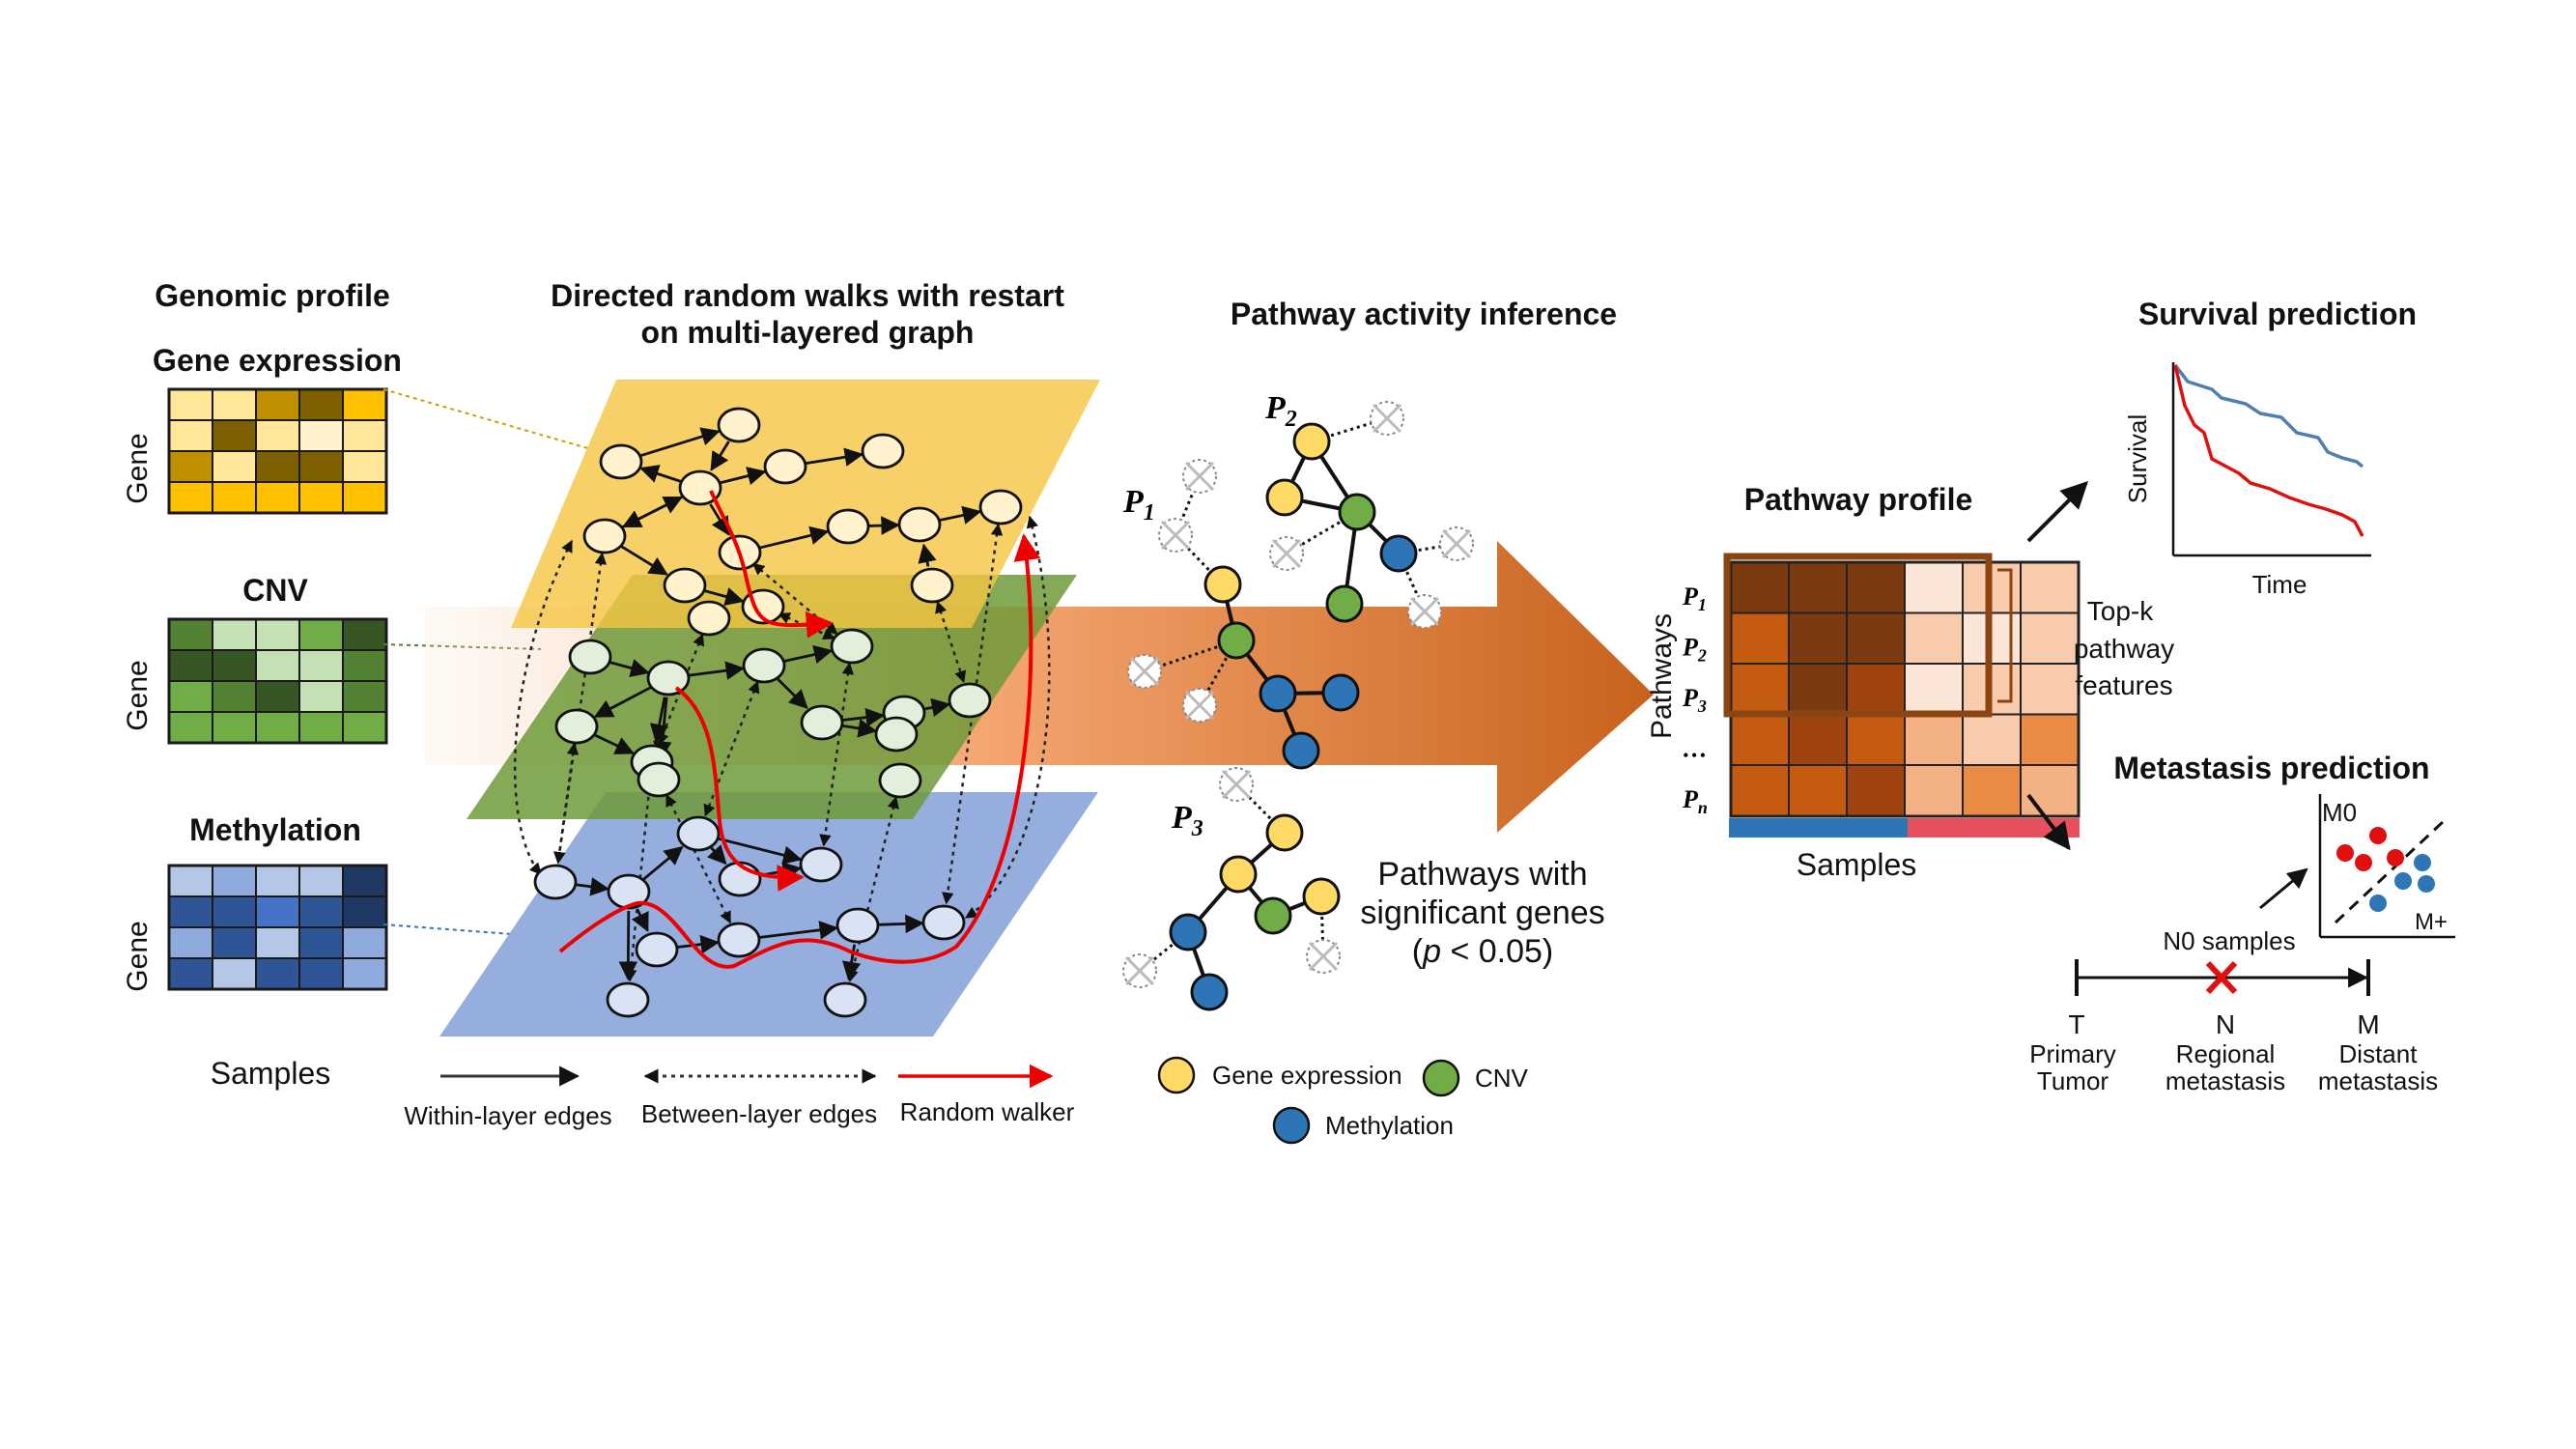  I want to click on m0-label: M0, so click(2339, 812).